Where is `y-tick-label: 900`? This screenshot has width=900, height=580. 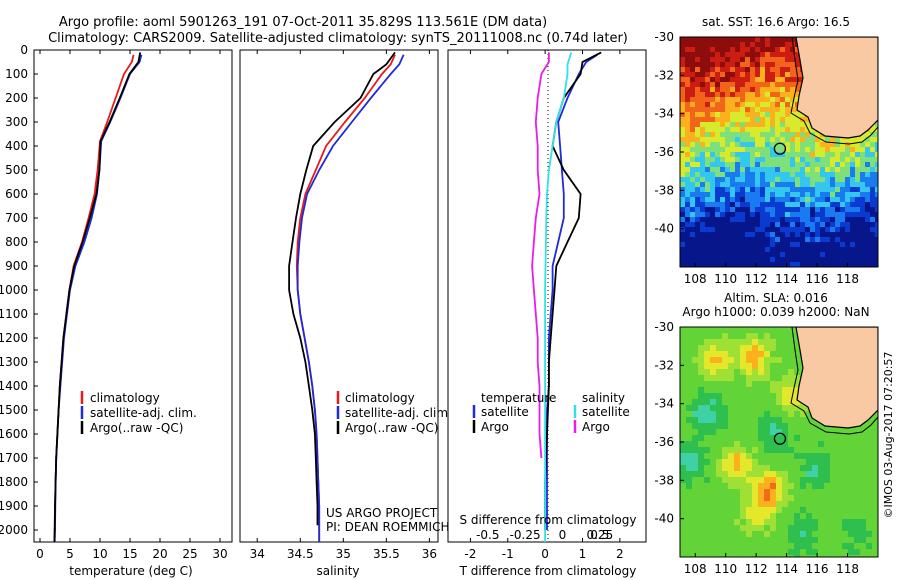
y-tick-label: 900 is located at coordinates (16, 266).